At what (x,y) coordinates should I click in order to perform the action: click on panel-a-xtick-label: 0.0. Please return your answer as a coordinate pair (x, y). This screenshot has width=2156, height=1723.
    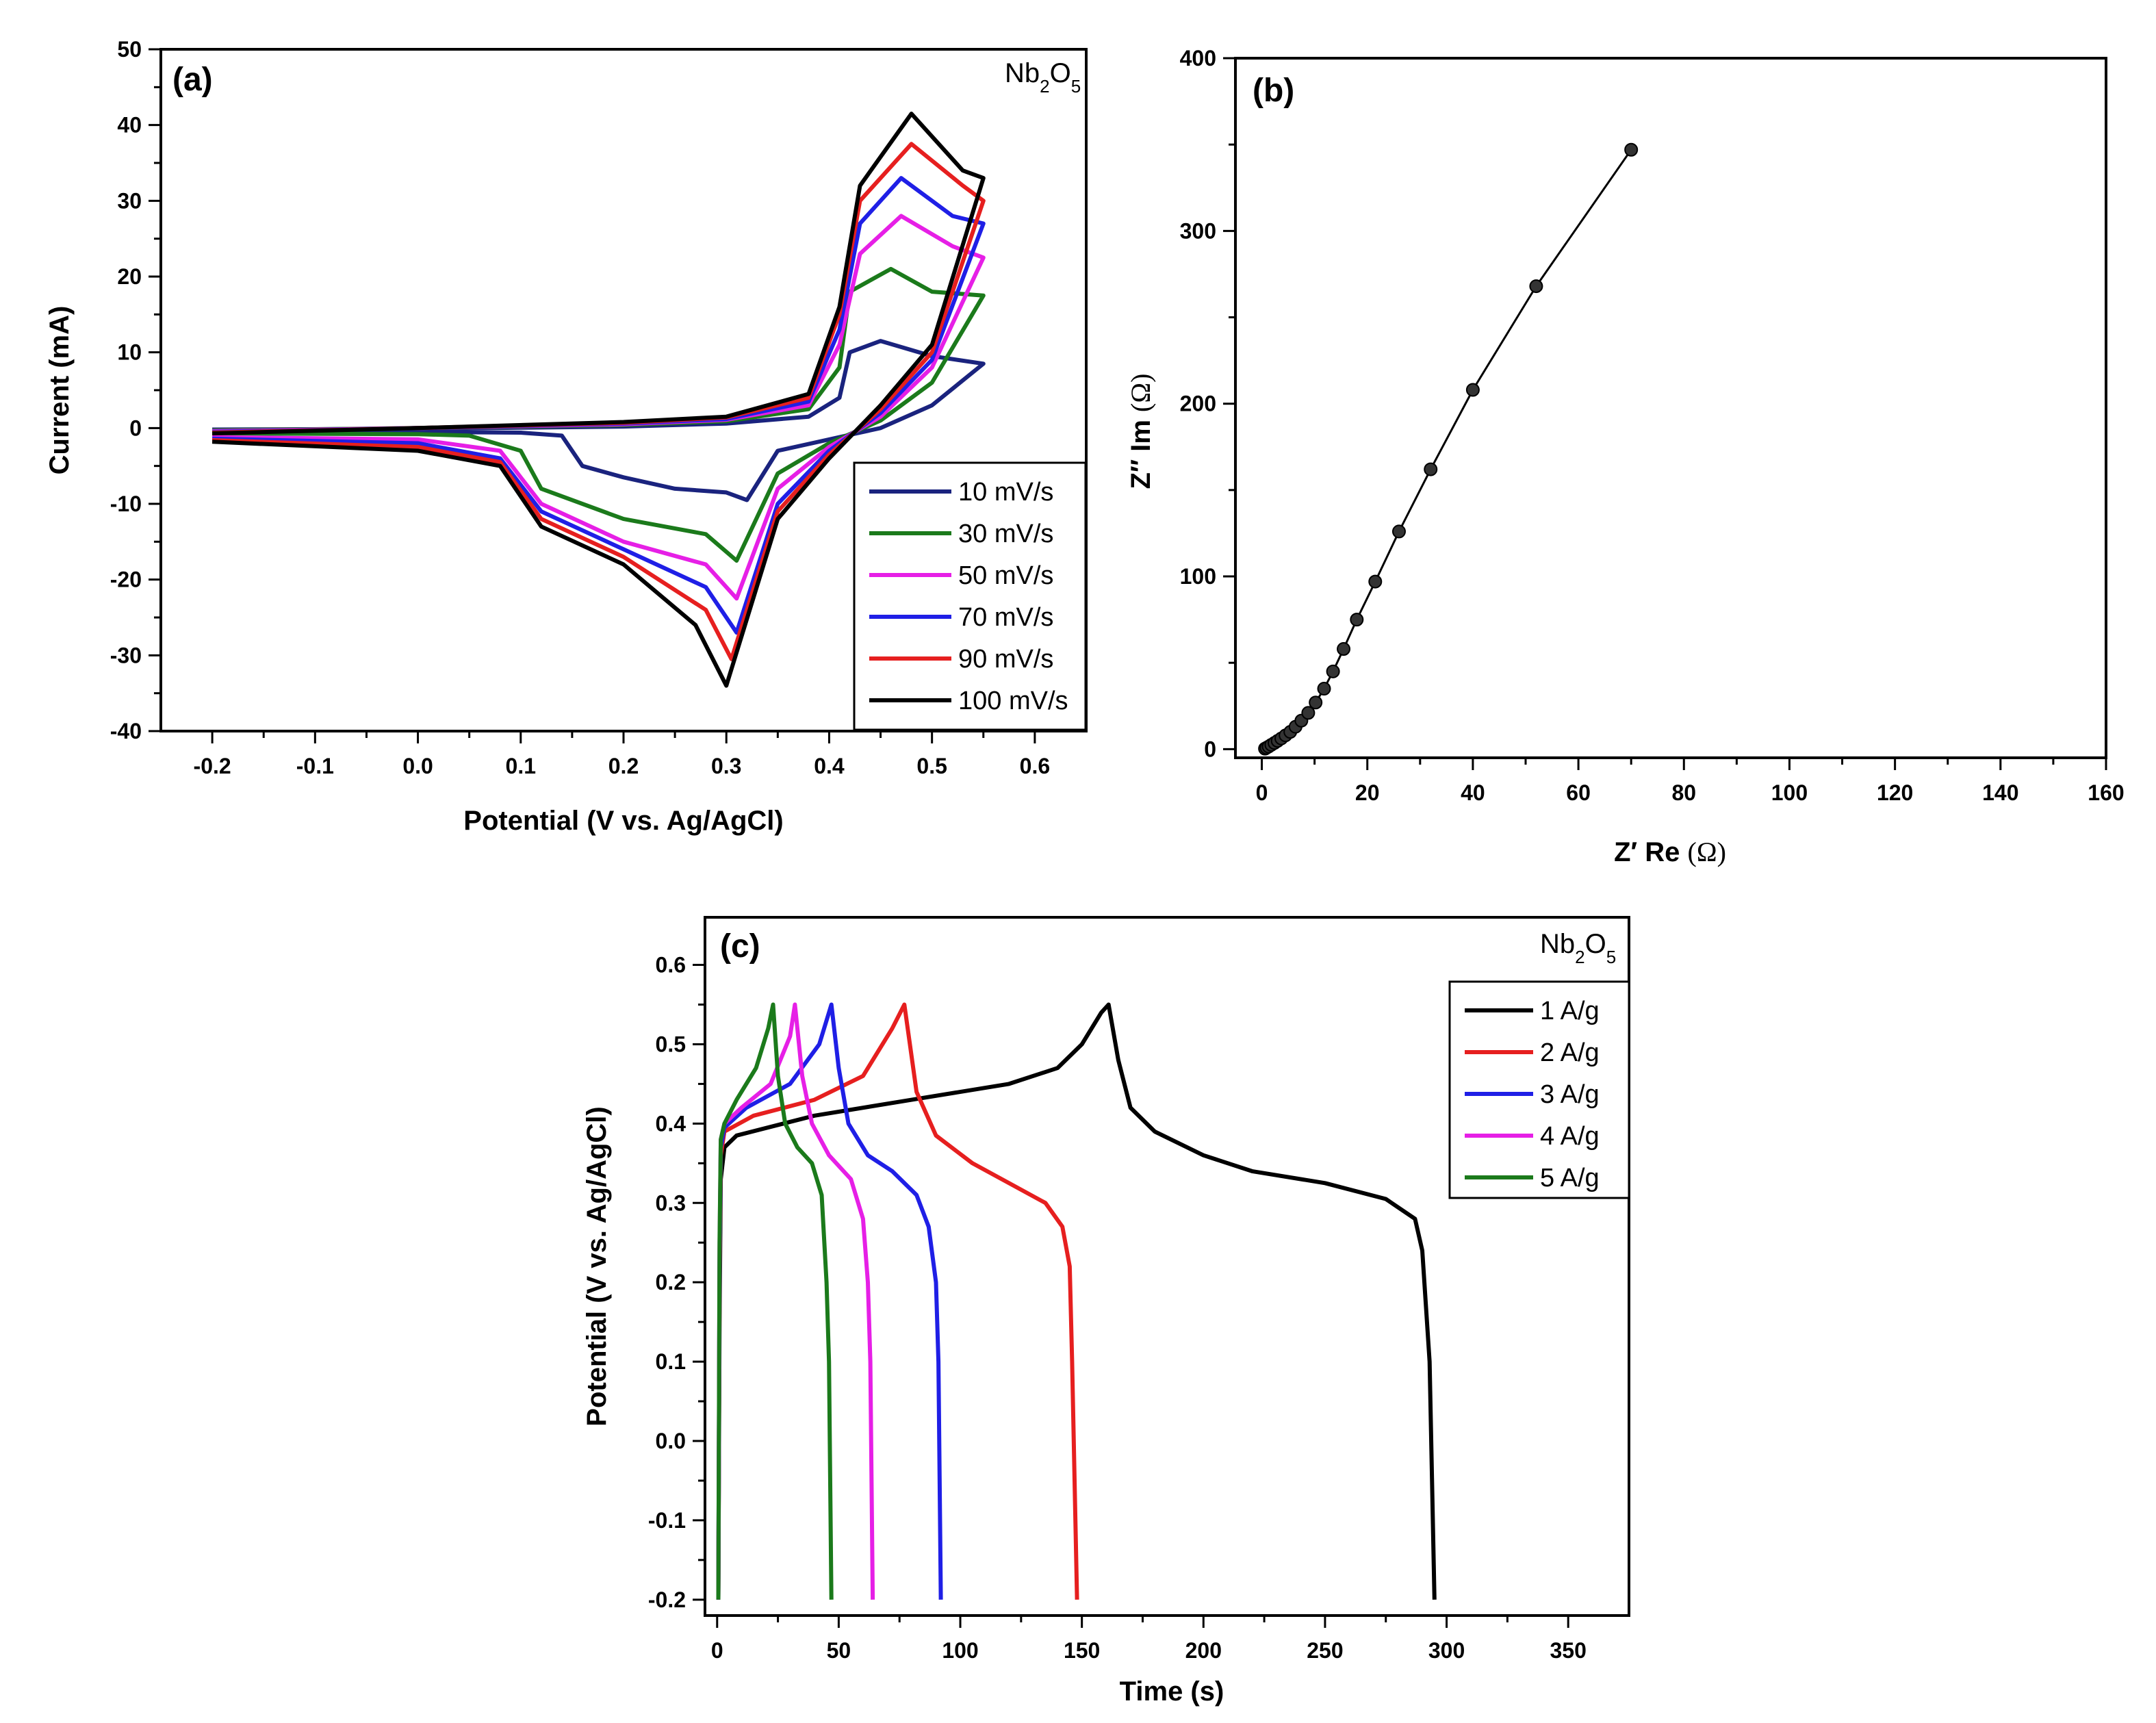
    Looking at the image, I should click on (417, 766).